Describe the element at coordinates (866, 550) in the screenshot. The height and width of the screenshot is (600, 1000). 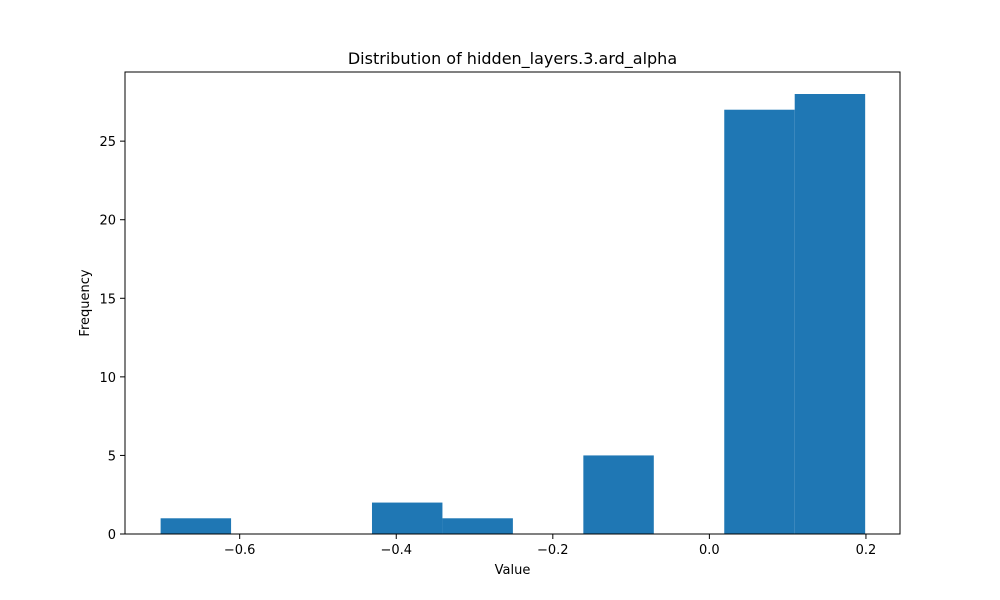
I see `x-tick-label: 0.2` at that location.